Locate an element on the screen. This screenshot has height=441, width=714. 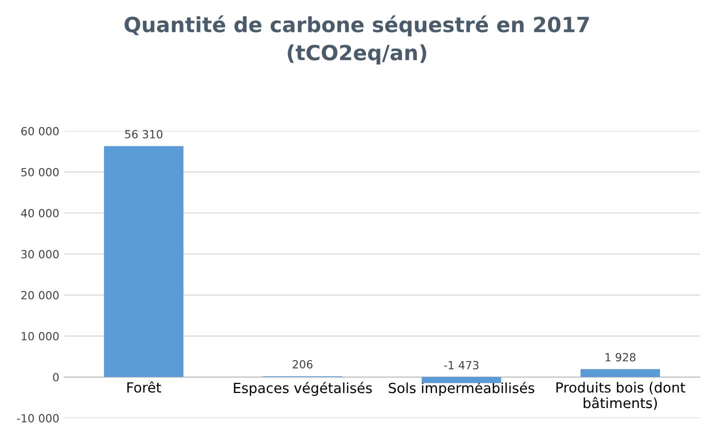
y-tick-label: 10 000 is located at coordinates (40, 336).